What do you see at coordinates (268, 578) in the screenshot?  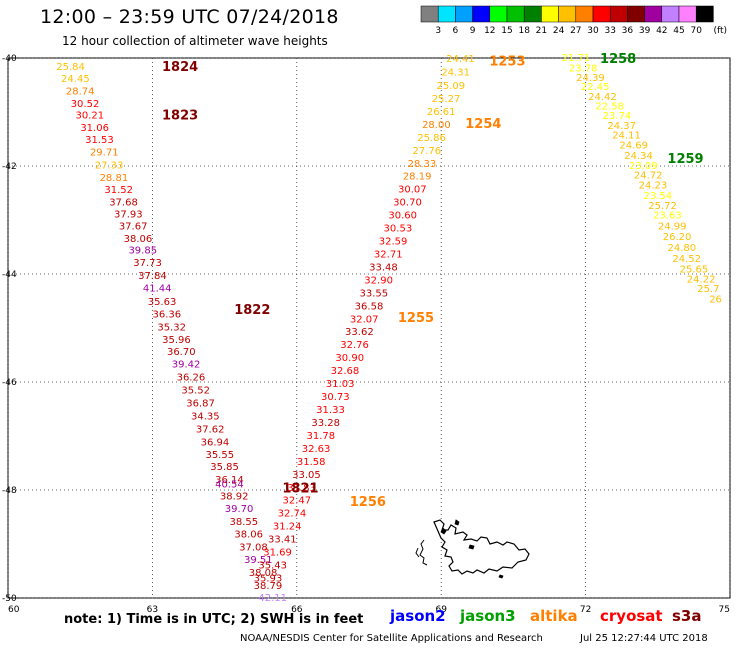 I see `wave-height-value: 35.93` at bounding box center [268, 578].